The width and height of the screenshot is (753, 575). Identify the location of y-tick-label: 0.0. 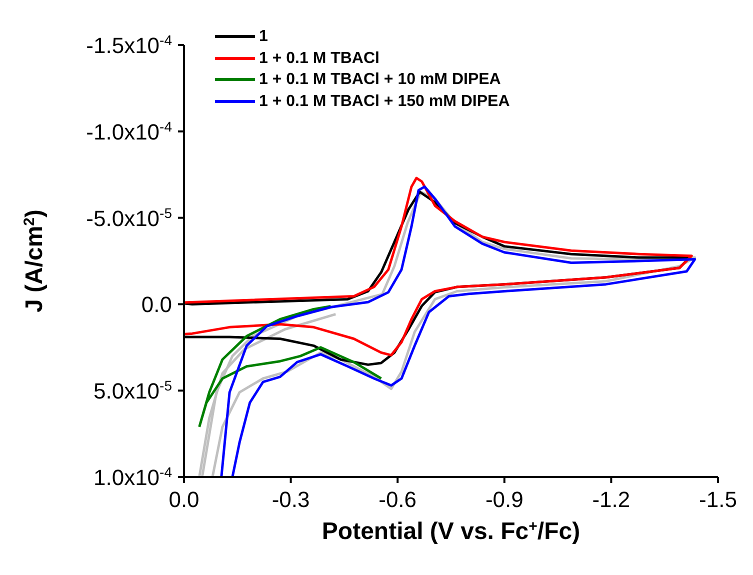
(156, 305).